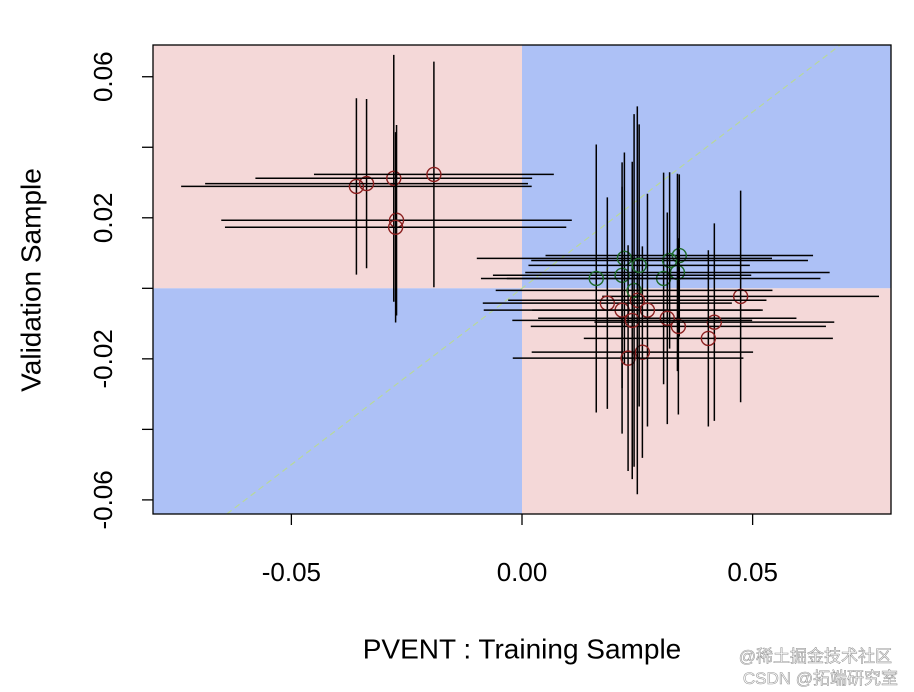 The width and height of the screenshot is (914, 692). I want to click on y-tick-label: -0.06, so click(103, 499).